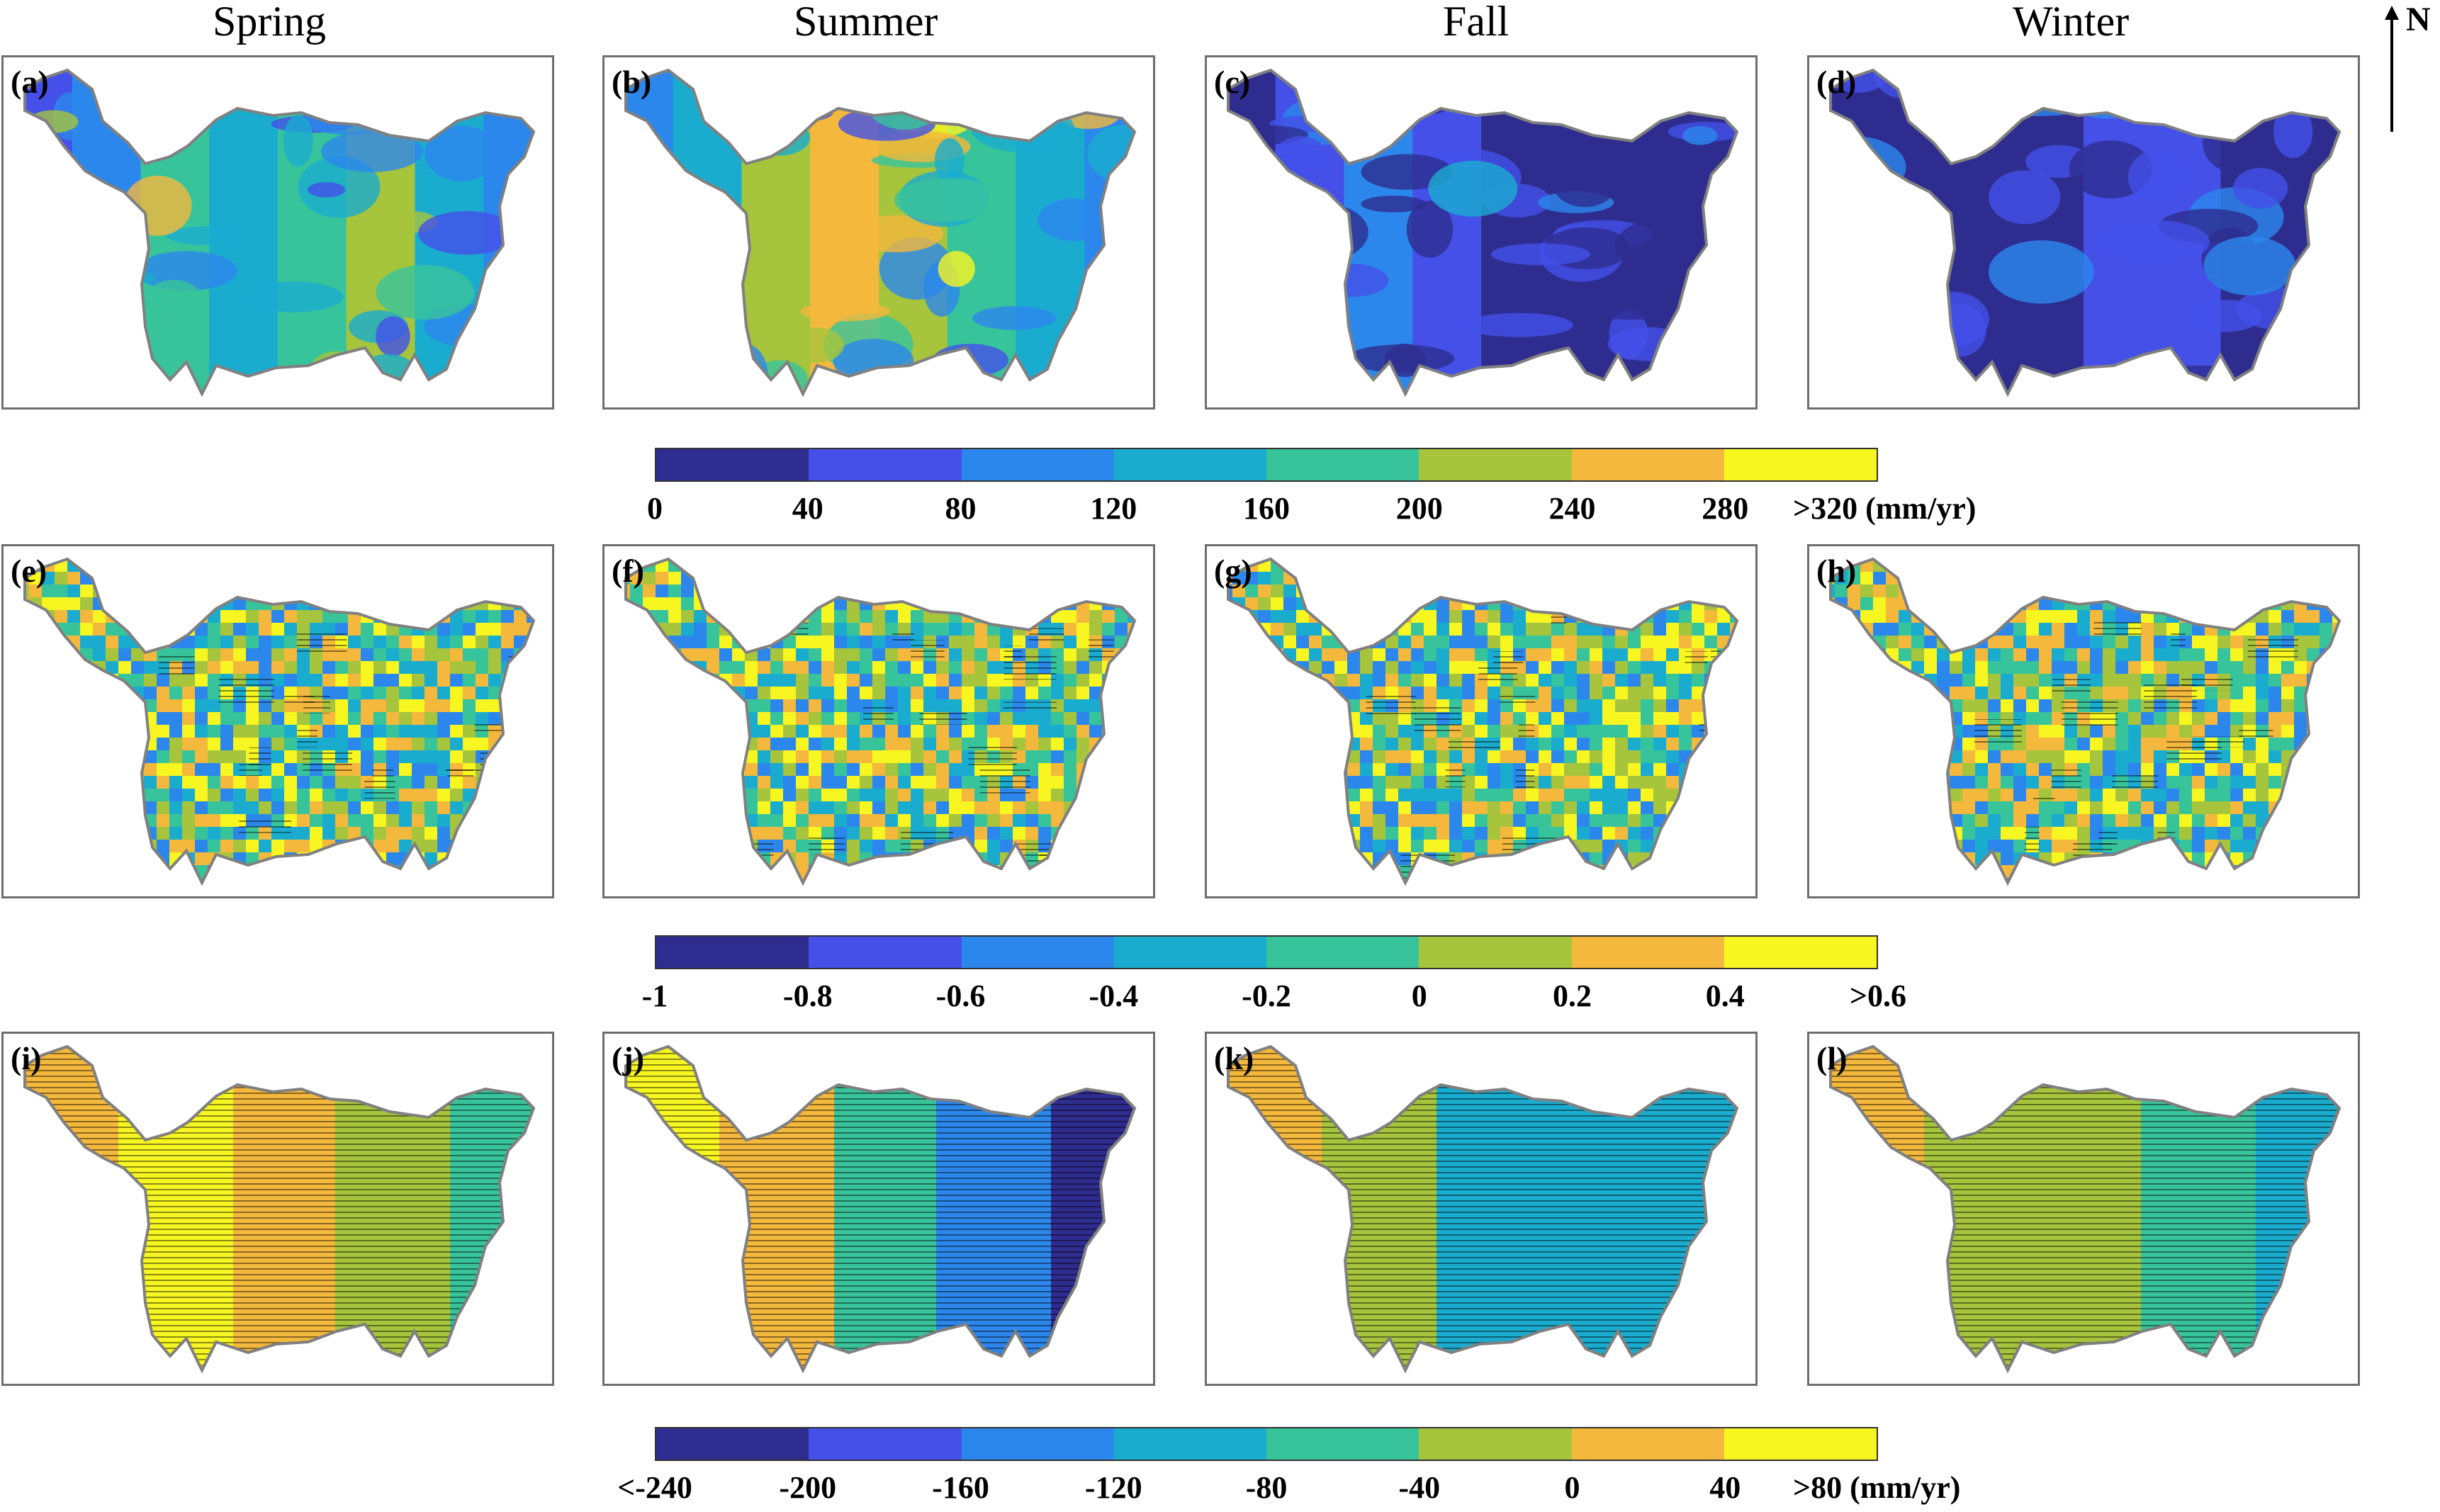  I want to click on season-title-winter: Winter, so click(2071, 23).